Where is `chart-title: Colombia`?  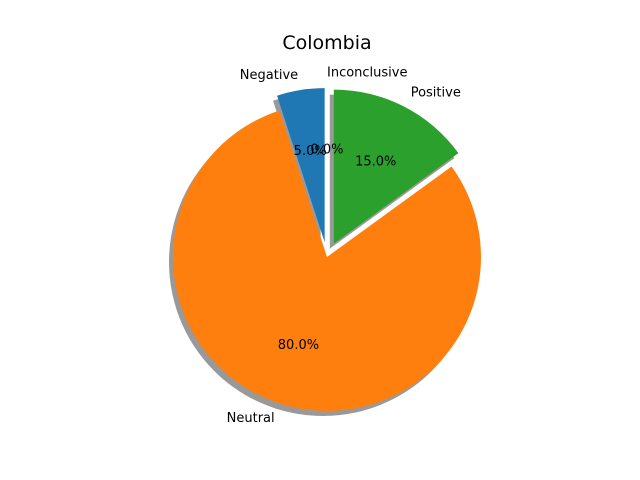
chart-title: Colombia is located at coordinates (326, 43).